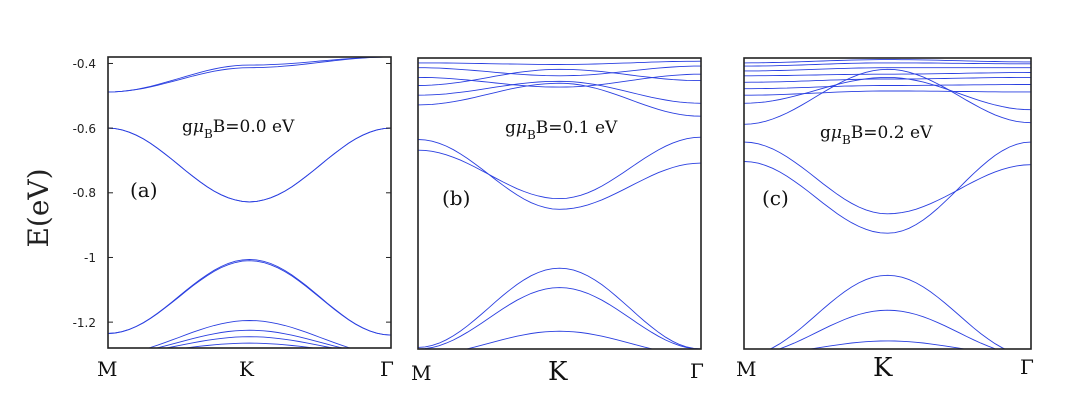 The height and width of the screenshot is (409, 1079). What do you see at coordinates (84, 129) in the screenshot?
I see `y-tick-label: -0.6` at bounding box center [84, 129].